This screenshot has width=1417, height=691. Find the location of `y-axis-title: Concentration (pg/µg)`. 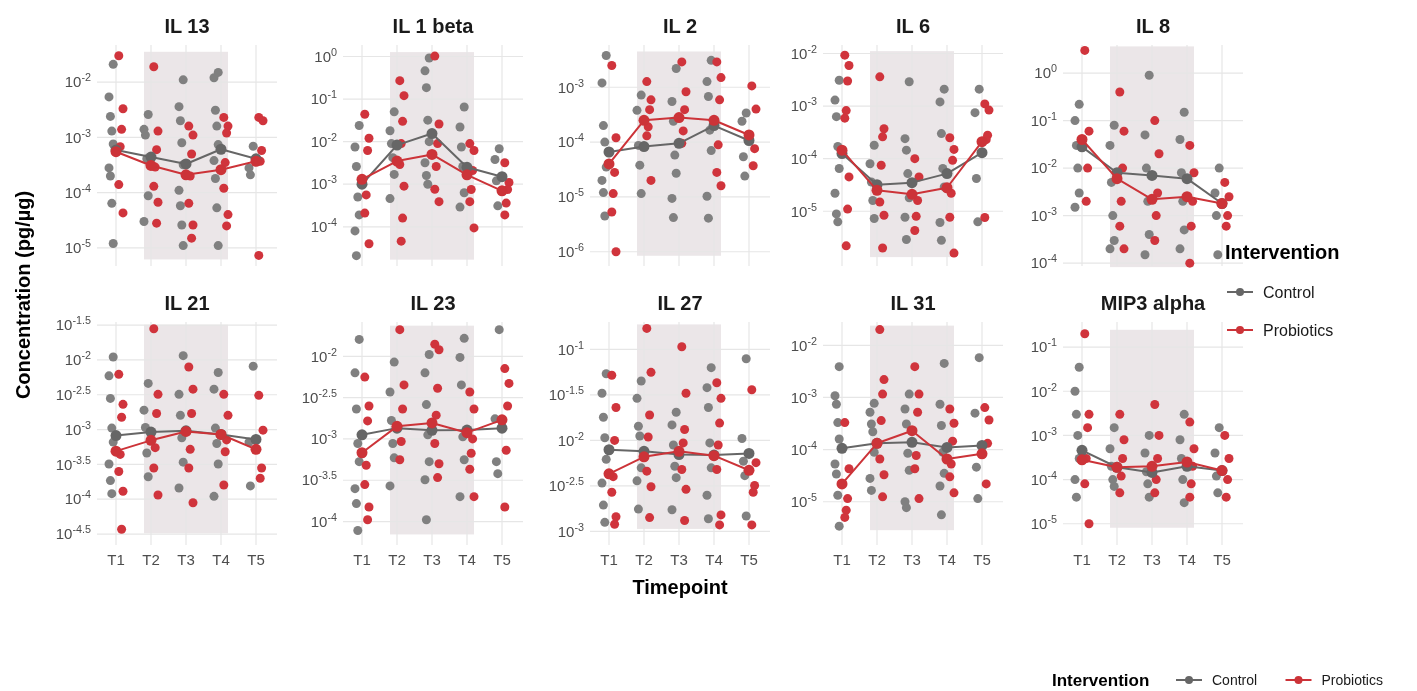

y-axis-title: Concentration (pg/µg) is located at coordinates (23, 295).